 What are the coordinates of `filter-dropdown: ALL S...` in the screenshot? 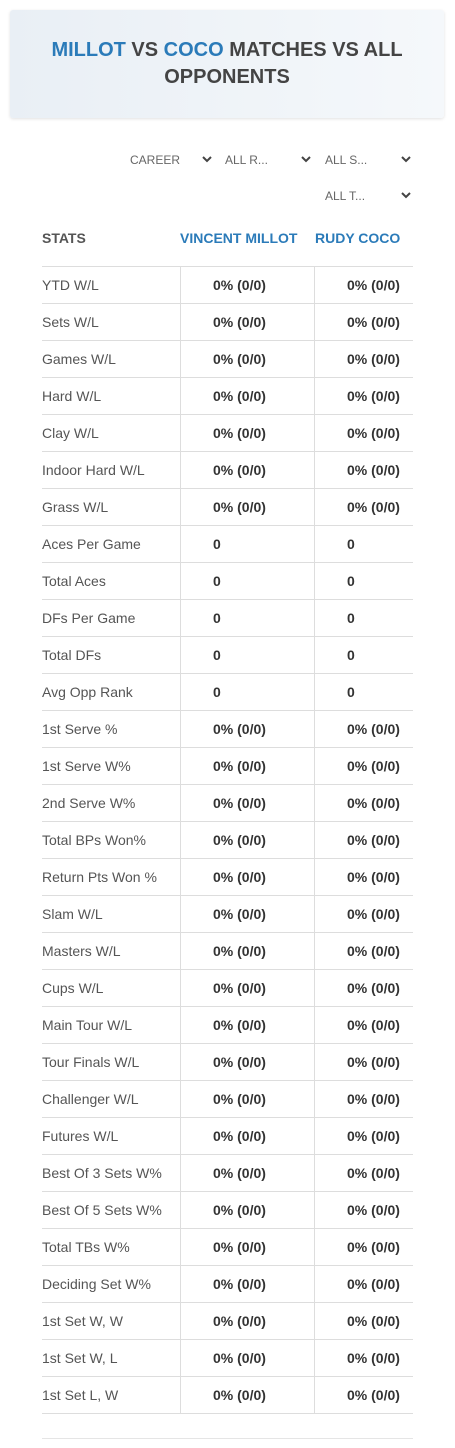 It's located at (368, 160).